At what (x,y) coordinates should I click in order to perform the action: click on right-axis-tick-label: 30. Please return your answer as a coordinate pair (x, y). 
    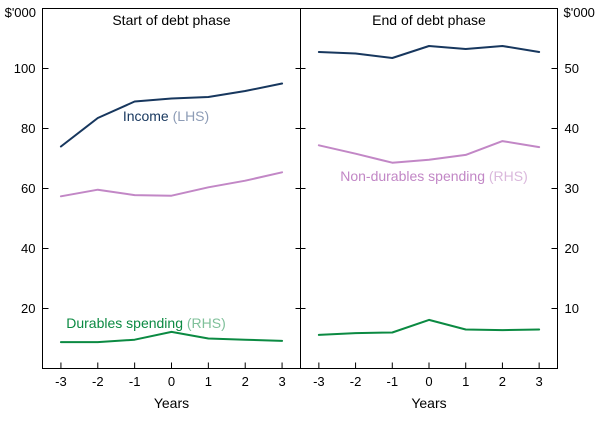
    Looking at the image, I should click on (572, 188).